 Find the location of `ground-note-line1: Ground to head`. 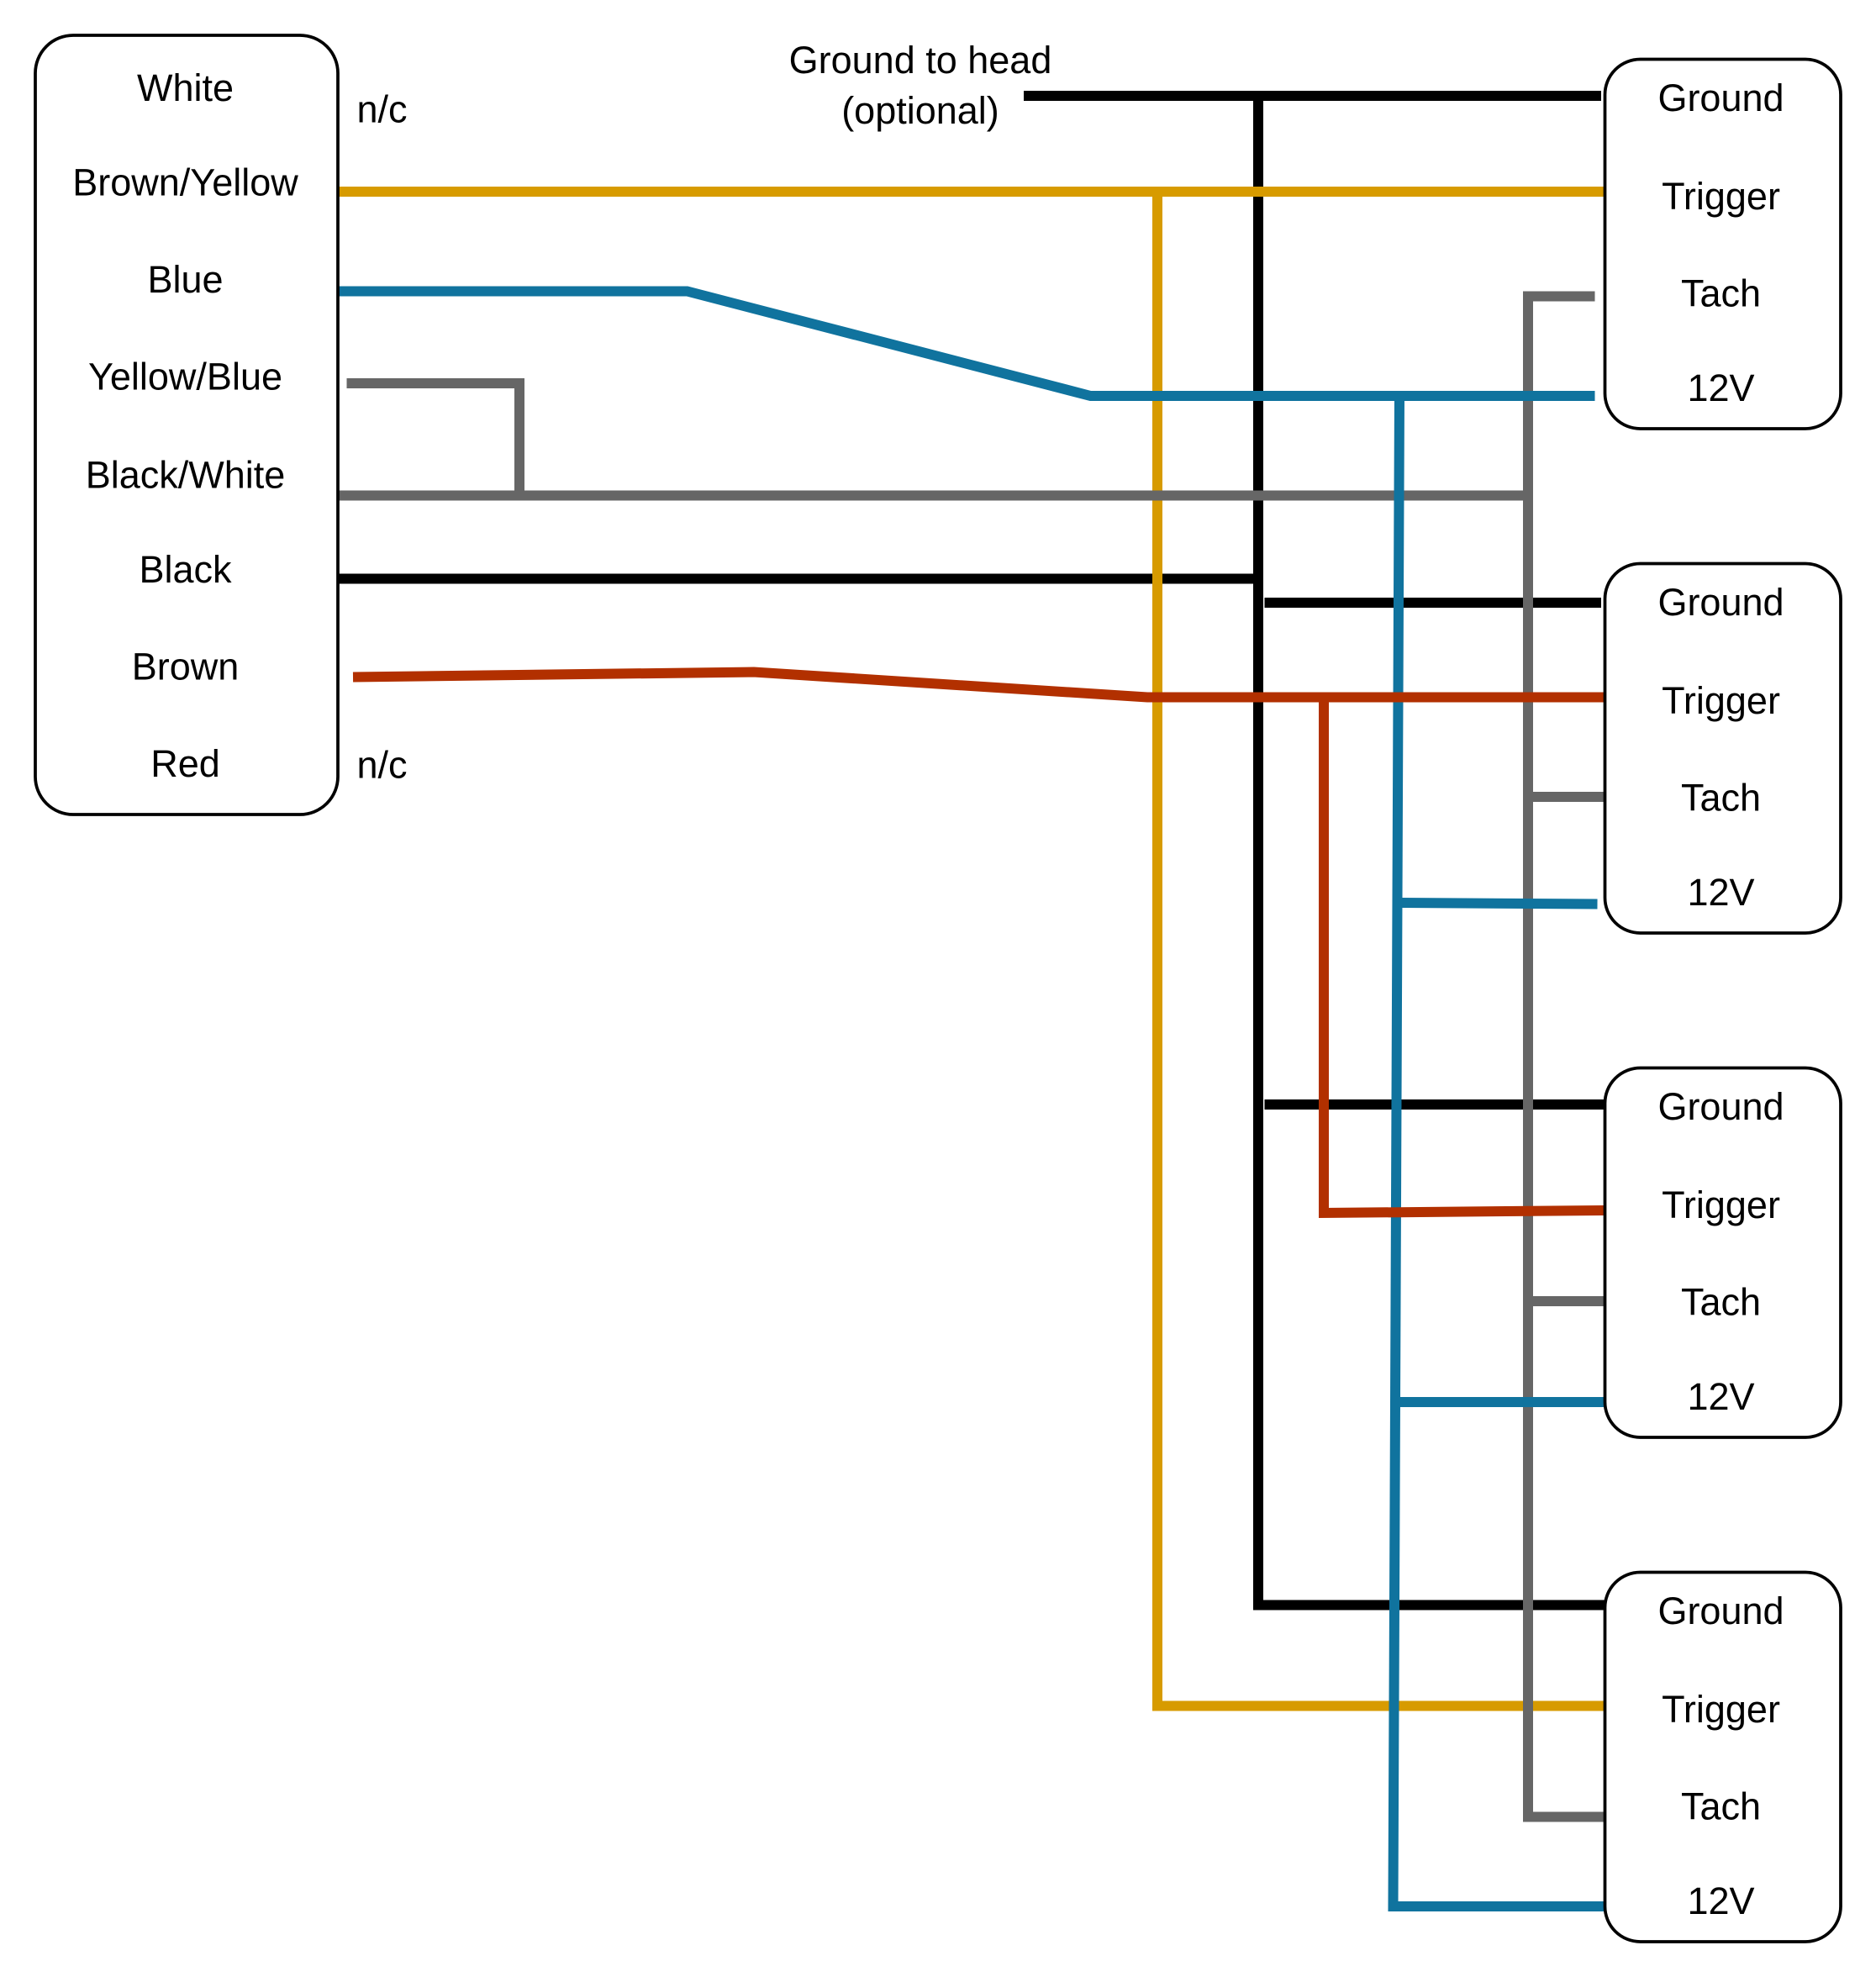

ground-note-line1: Ground to head is located at coordinates (920, 60).